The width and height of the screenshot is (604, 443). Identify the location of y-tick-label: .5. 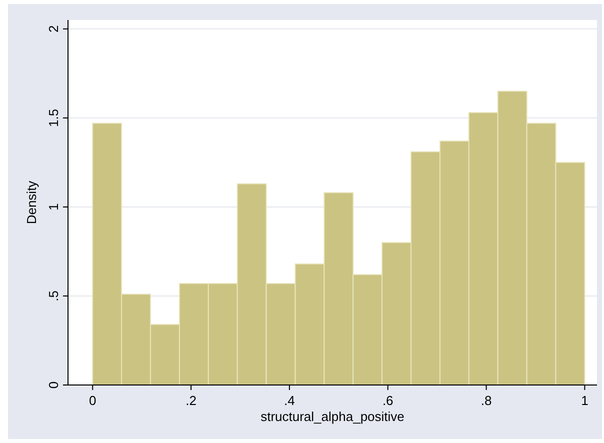
(53, 296).